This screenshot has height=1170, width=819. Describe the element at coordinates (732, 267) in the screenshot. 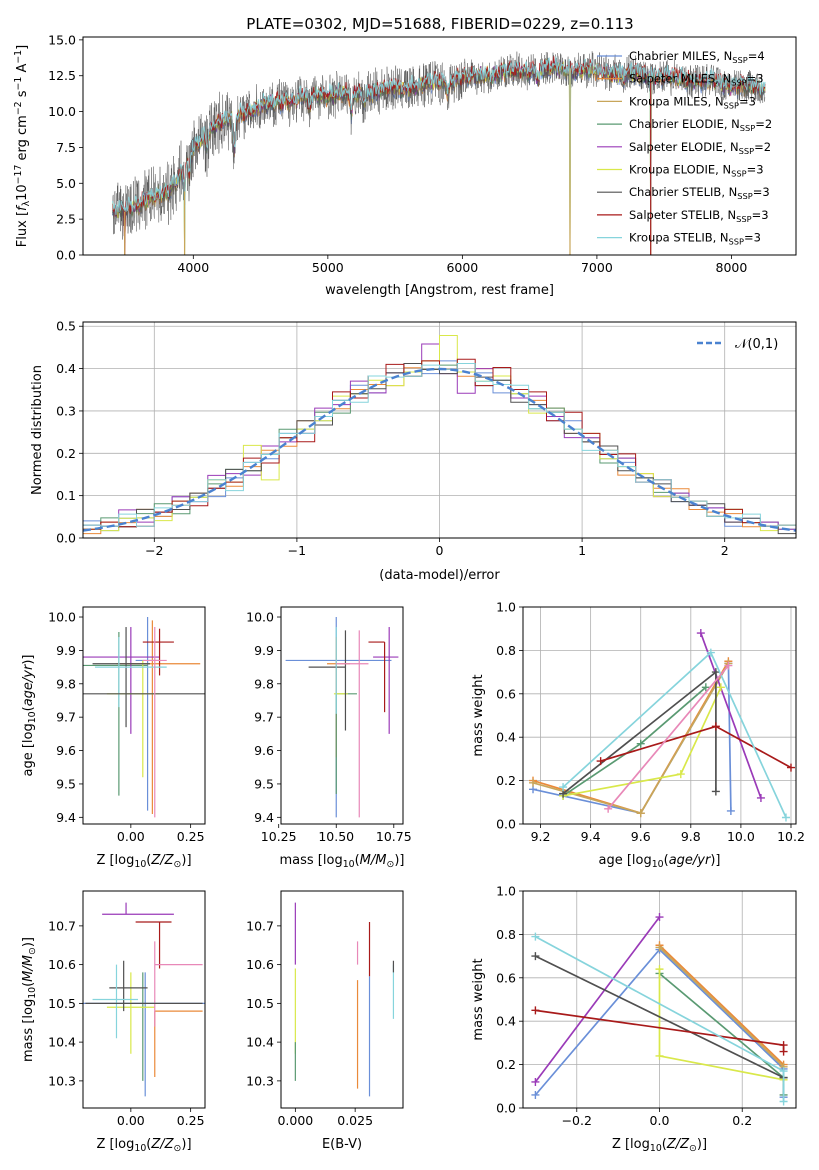

I see `x-tick-label: 8000` at that location.